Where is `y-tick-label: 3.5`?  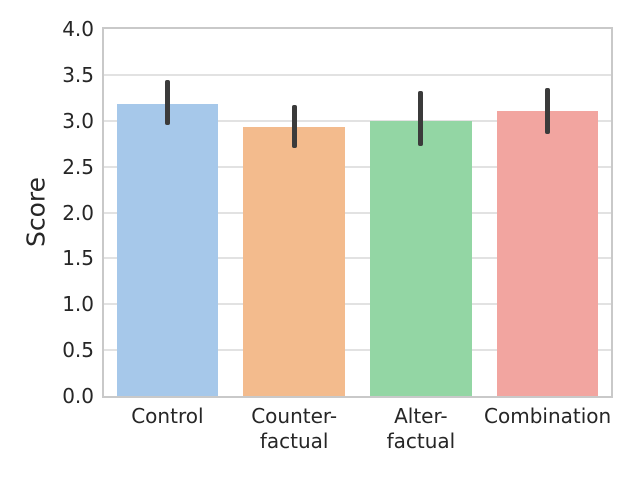 y-tick-label: 3.5 is located at coordinates (78, 74).